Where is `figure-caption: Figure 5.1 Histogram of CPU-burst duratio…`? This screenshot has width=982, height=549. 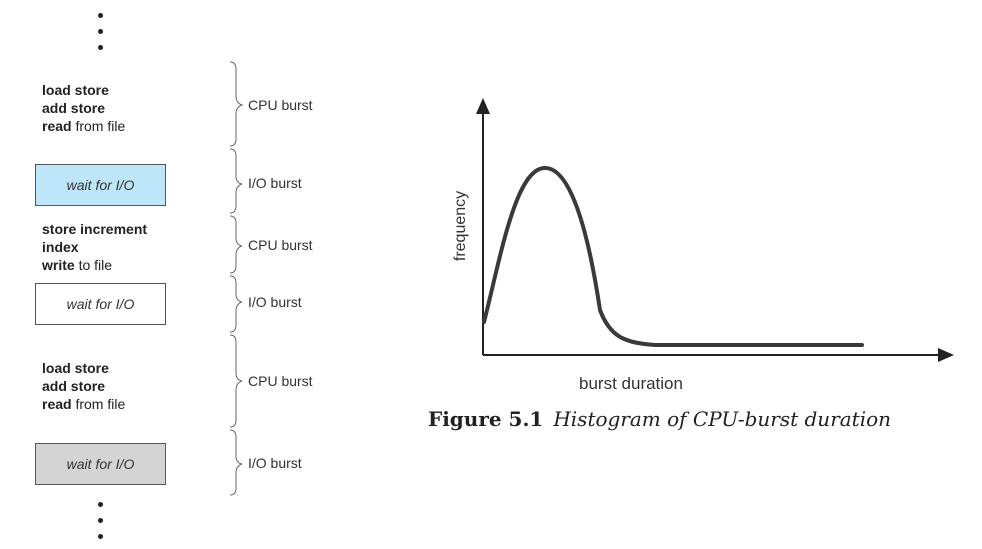
figure-caption: Figure 5.1 Histogram of CPU-burst duratio… is located at coordinates (659, 419).